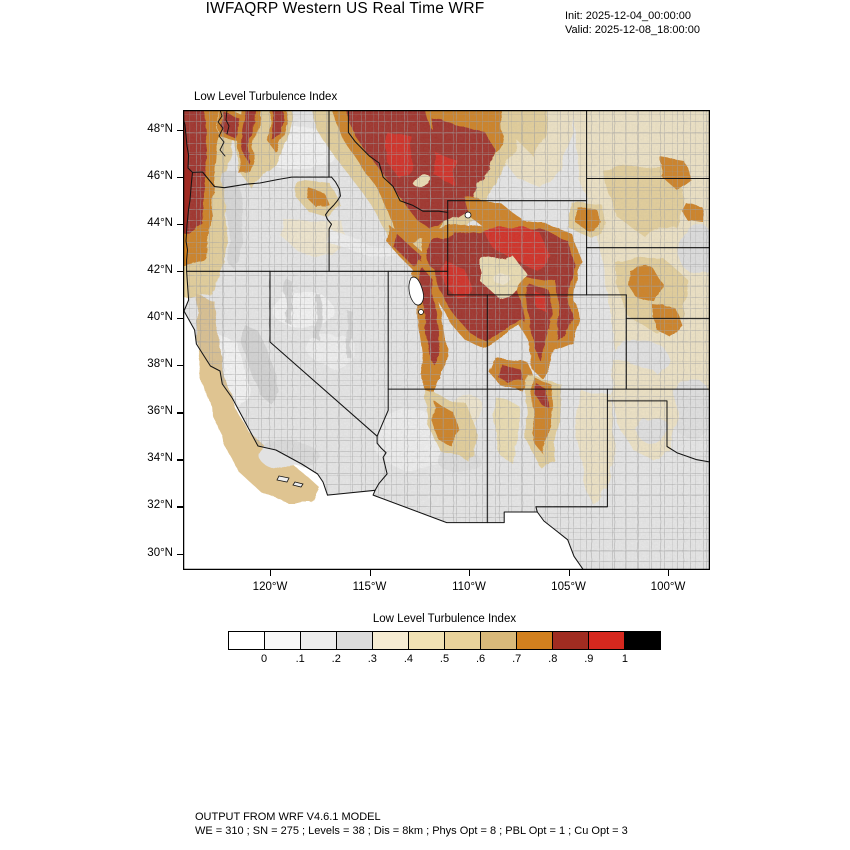  What do you see at coordinates (628, 16) in the screenshot?
I see `init-time-label: Init: 2025-12-04_00:00:00` at bounding box center [628, 16].